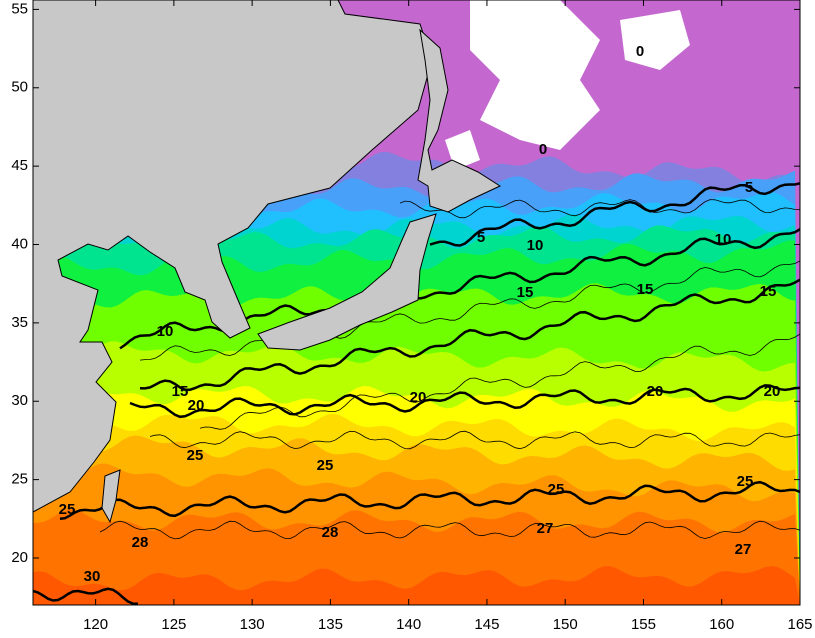  I want to click on x-tick-label: 120, so click(95, 624).